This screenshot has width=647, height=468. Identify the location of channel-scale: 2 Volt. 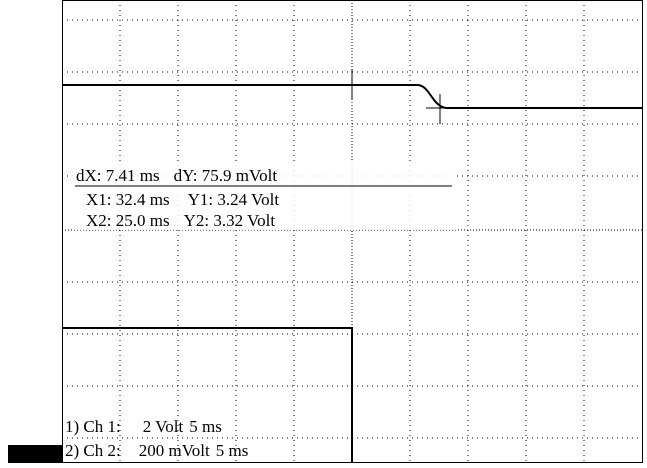
(163, 426).